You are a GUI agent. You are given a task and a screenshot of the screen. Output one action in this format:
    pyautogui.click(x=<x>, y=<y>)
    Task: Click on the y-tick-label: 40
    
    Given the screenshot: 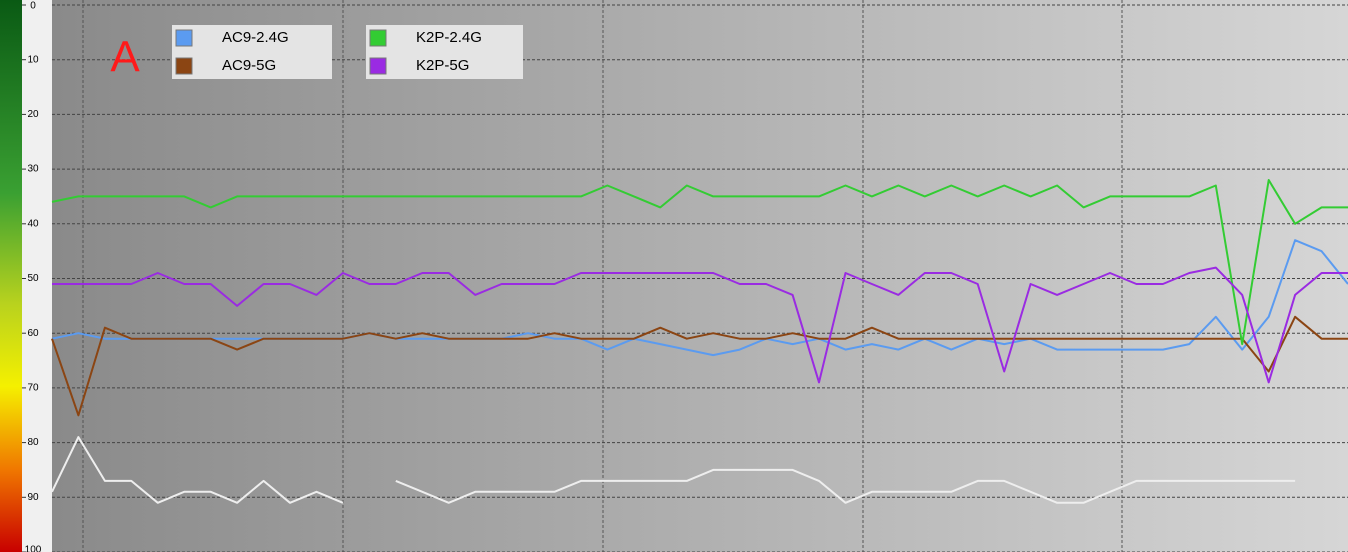 What is the action you would take?
    pyautogui.click(x=33, y=223)
    